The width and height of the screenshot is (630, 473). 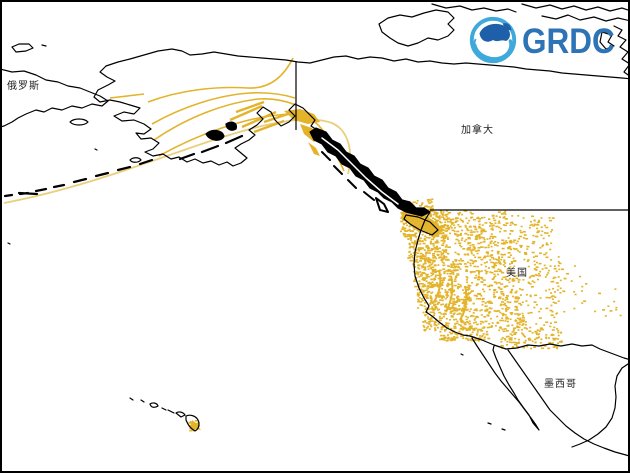 What do you see at coordinates (416, 28) in the screenshot?
I see `arctic-island-large` at bounding box center [416, 28].